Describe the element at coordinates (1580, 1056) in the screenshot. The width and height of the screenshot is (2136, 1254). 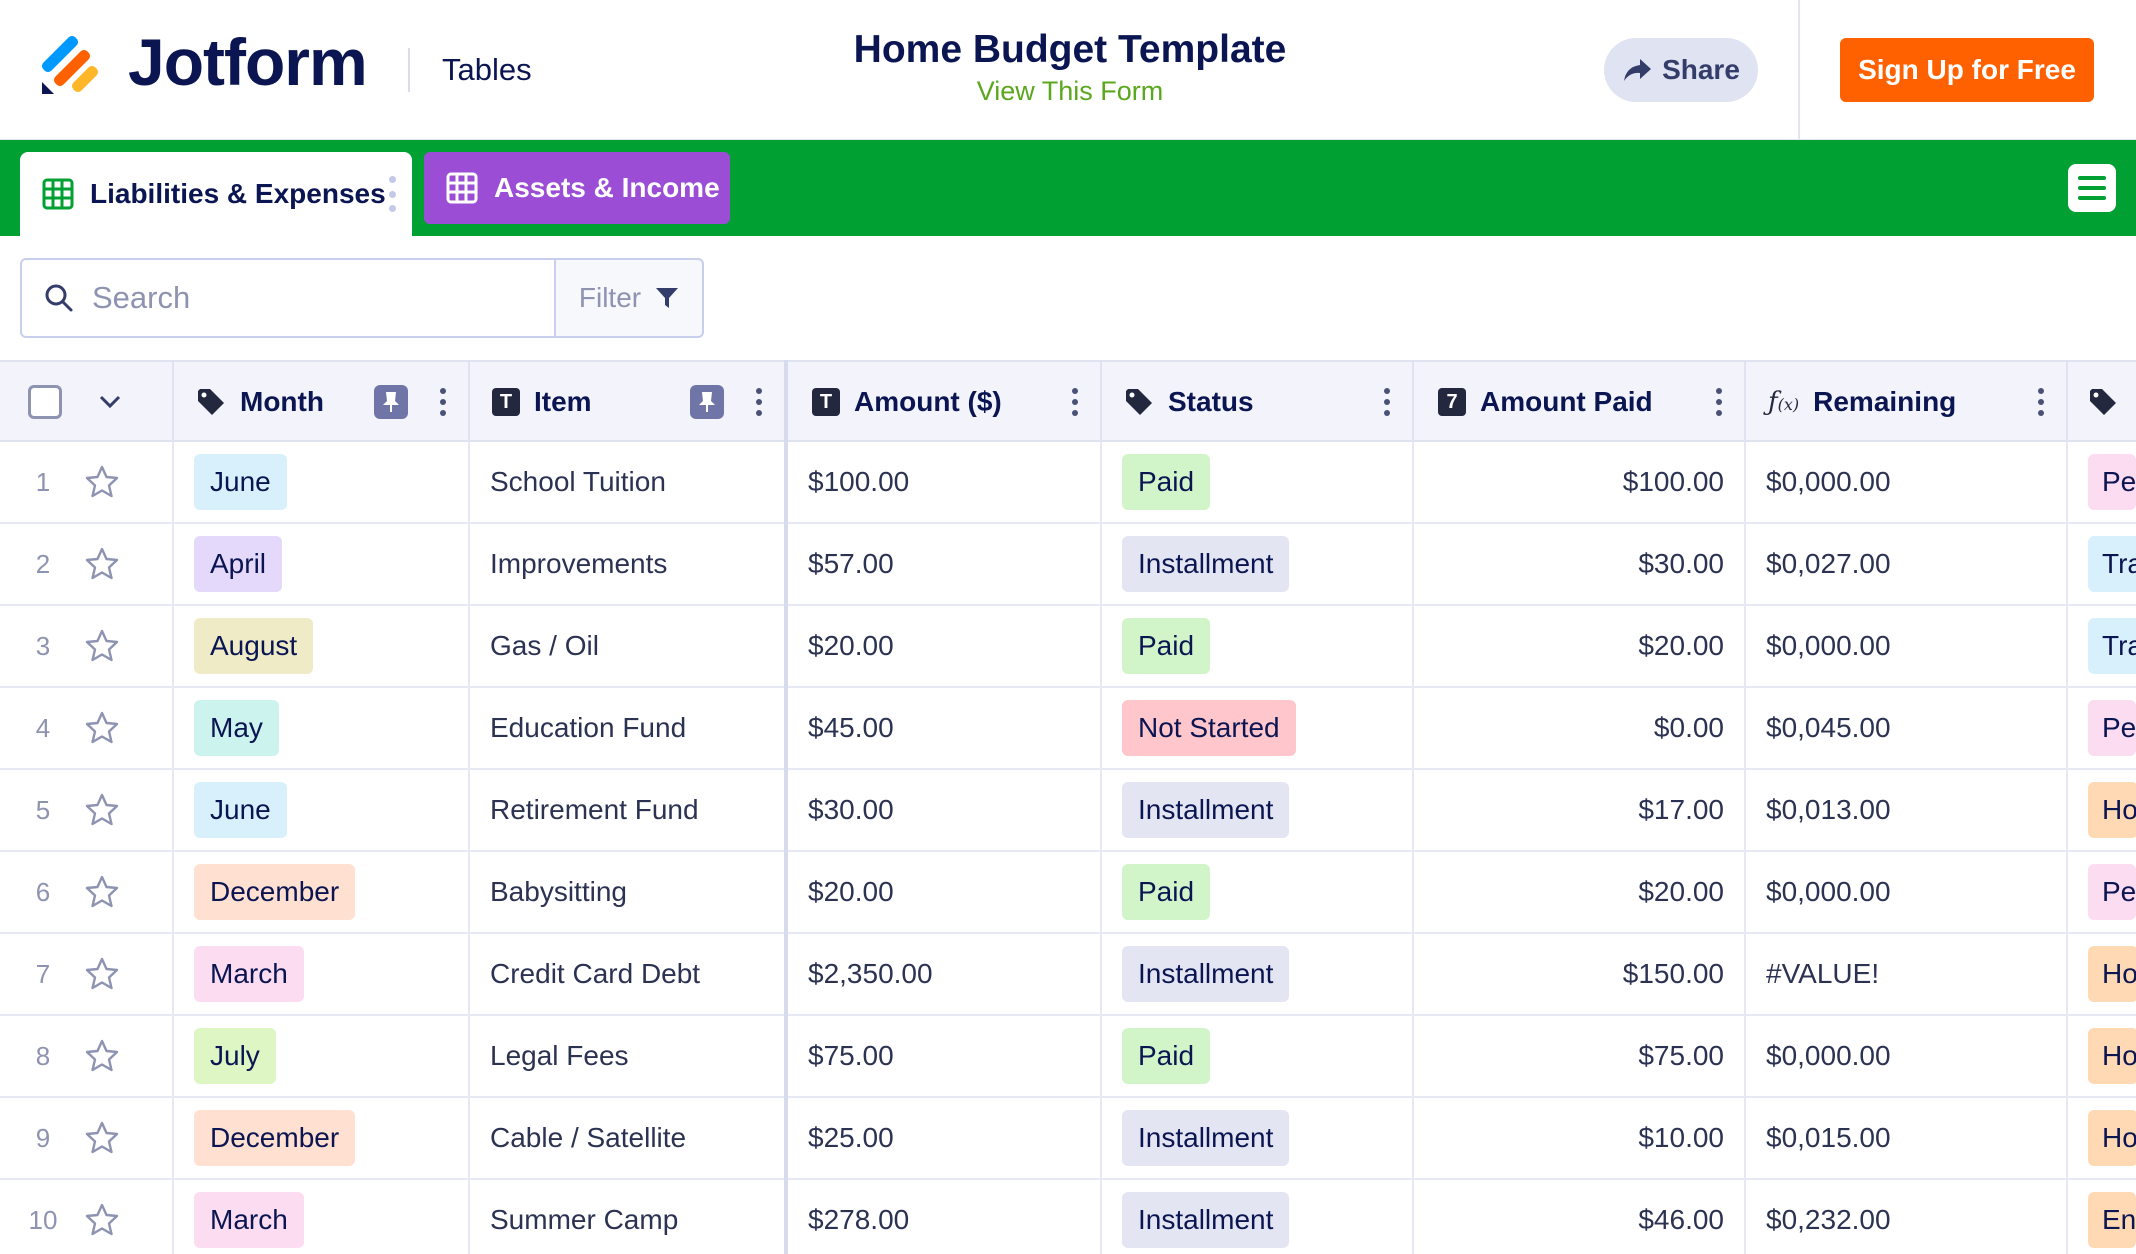
I see `amount-paid-cell: $75.00` at that location.